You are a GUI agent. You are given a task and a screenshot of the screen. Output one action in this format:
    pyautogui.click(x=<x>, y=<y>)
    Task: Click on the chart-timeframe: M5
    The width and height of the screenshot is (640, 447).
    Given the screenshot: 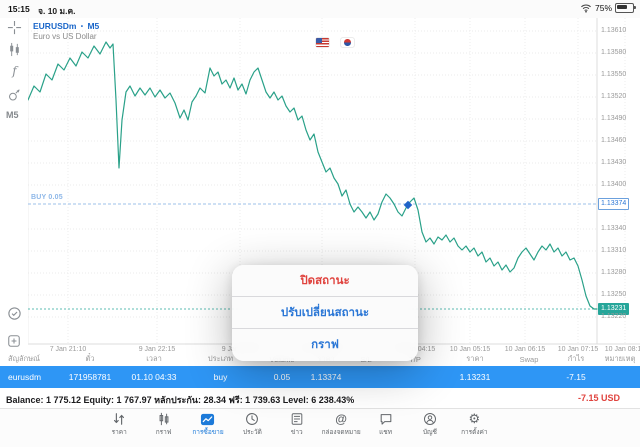 What is the action you would take?
    pyautogui.click(x=93, y=26)
    